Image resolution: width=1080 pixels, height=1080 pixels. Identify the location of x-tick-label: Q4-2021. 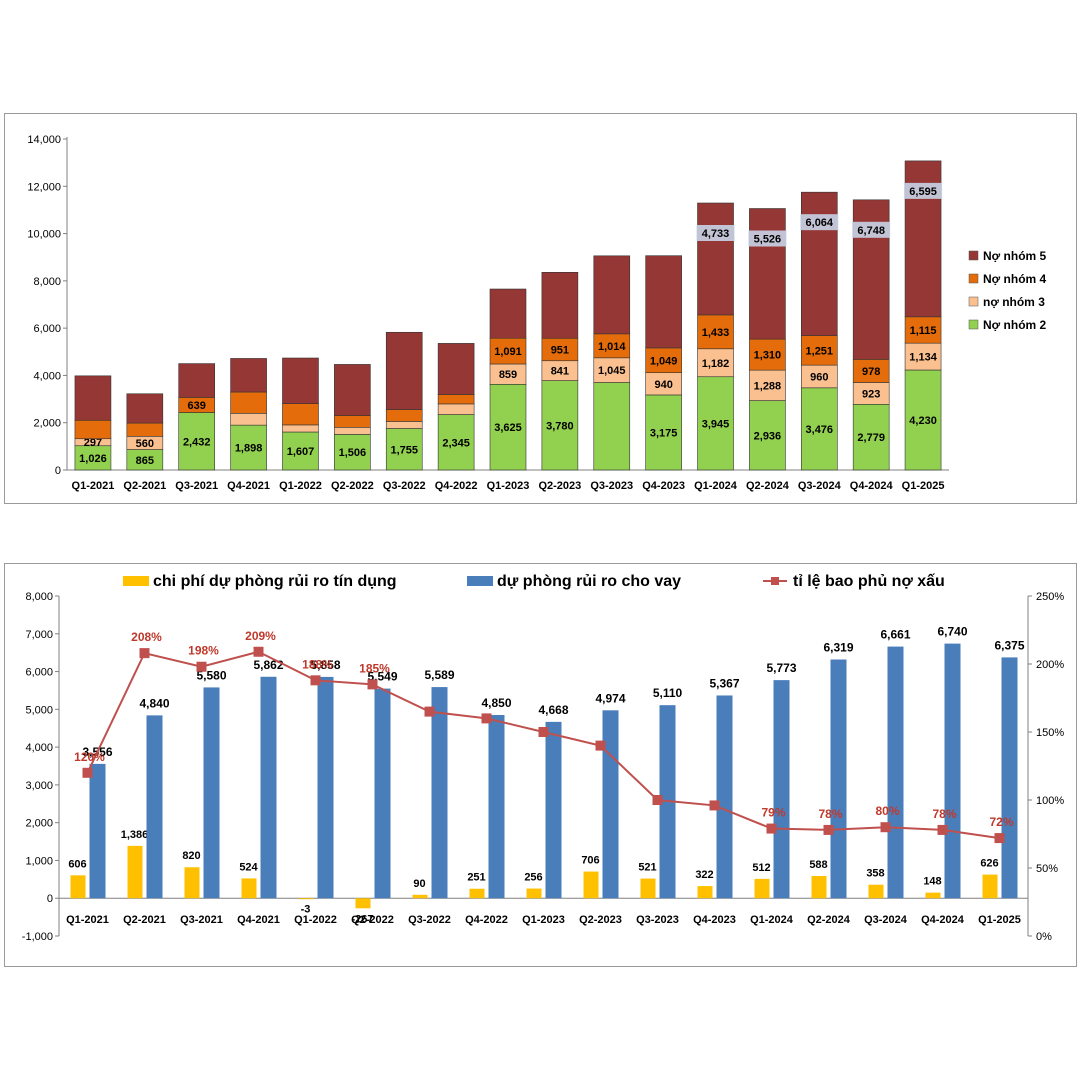
(258, 920).